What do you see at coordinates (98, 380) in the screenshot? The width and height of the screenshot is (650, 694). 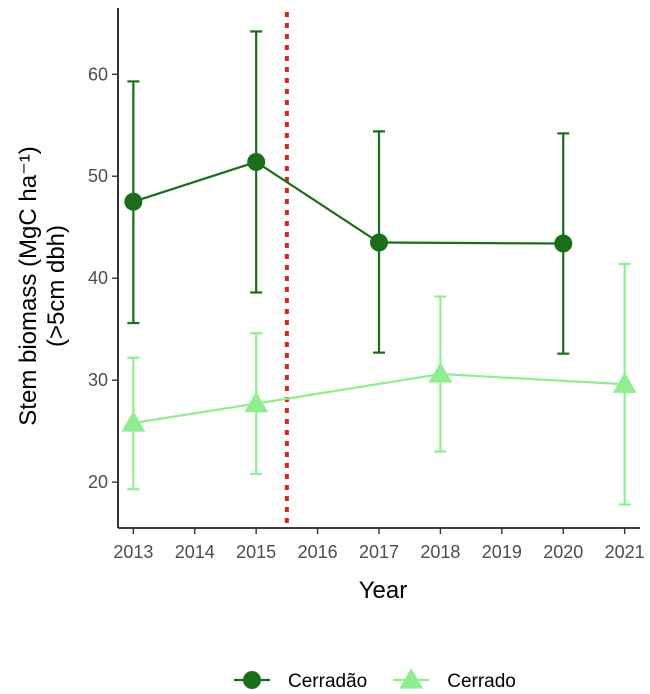 I see `y-tick-label: 30` at bounding box center [98, 380].